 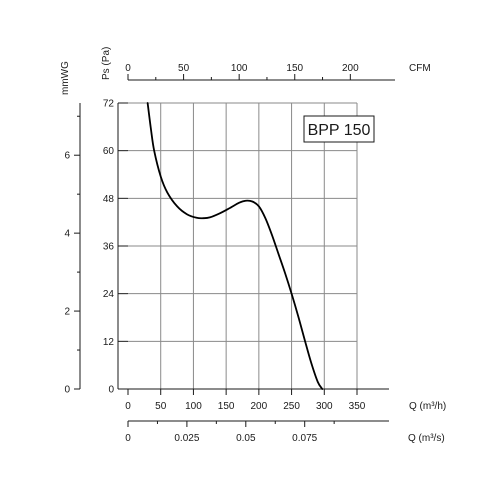 I want to click on mmwg-tick-label: 2, so click(x=67, y=312).